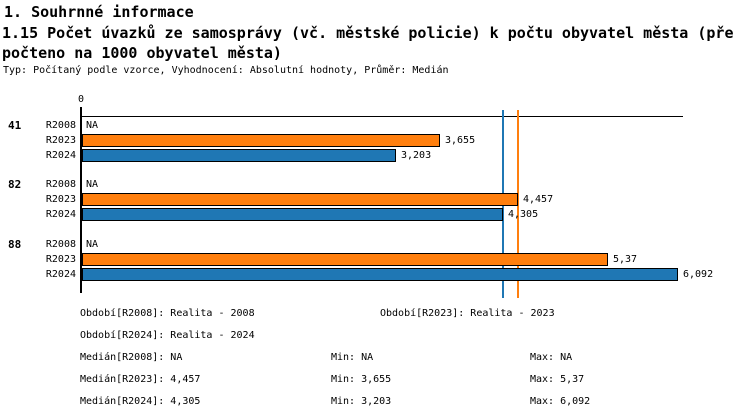 This screenshot has width=750, height=414. Describe the element at coordinates (560, 401) in the screenshot. I see `stat-max-r2024: Max: 6,092` at that location.